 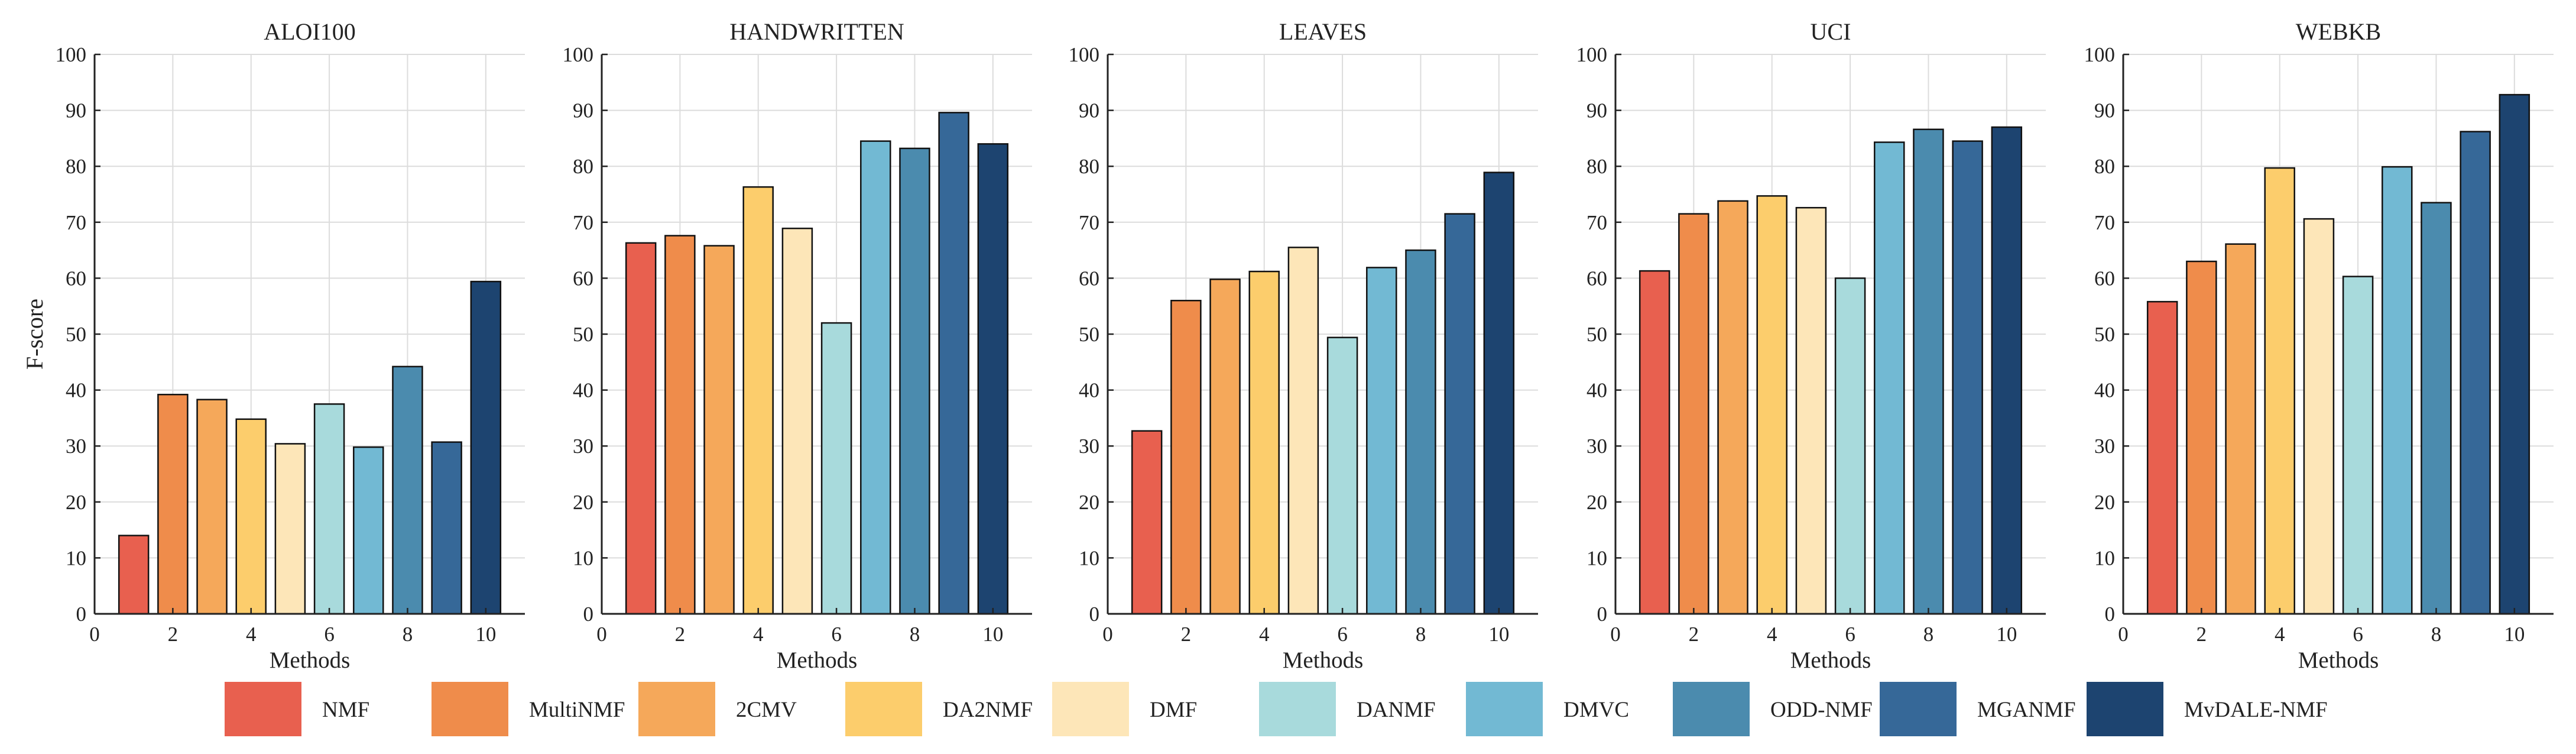 I want to click on legend-label: MultiNMF, so click(x=577, y=710).